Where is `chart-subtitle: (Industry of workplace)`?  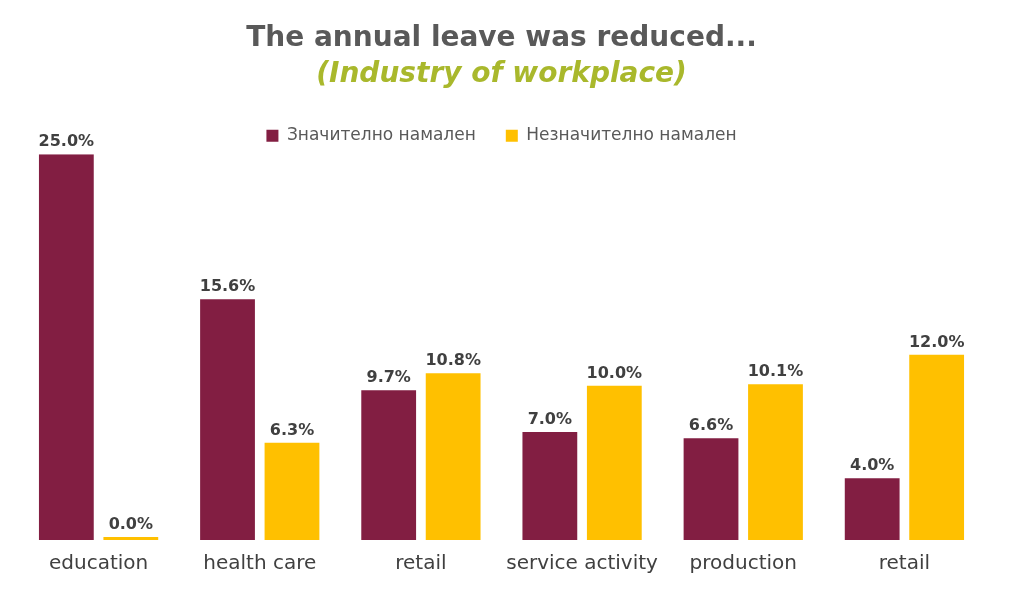
chart-subtitle: (Industry of workplace) is located at coordinates (501, 72).